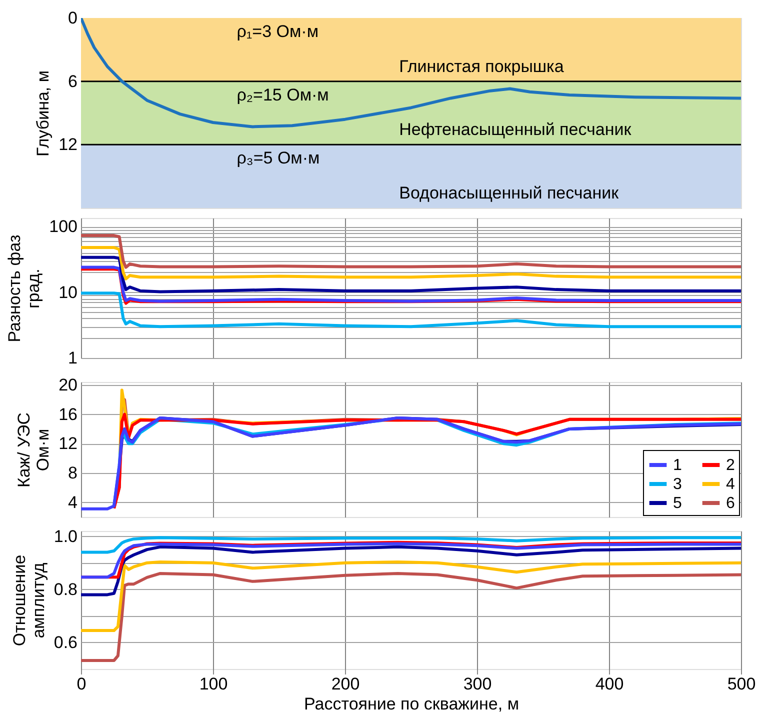 This screenshot has height=720, width=768. I want to click on annotation: Нефтенасыщенный песчаник, so click(515, 130).